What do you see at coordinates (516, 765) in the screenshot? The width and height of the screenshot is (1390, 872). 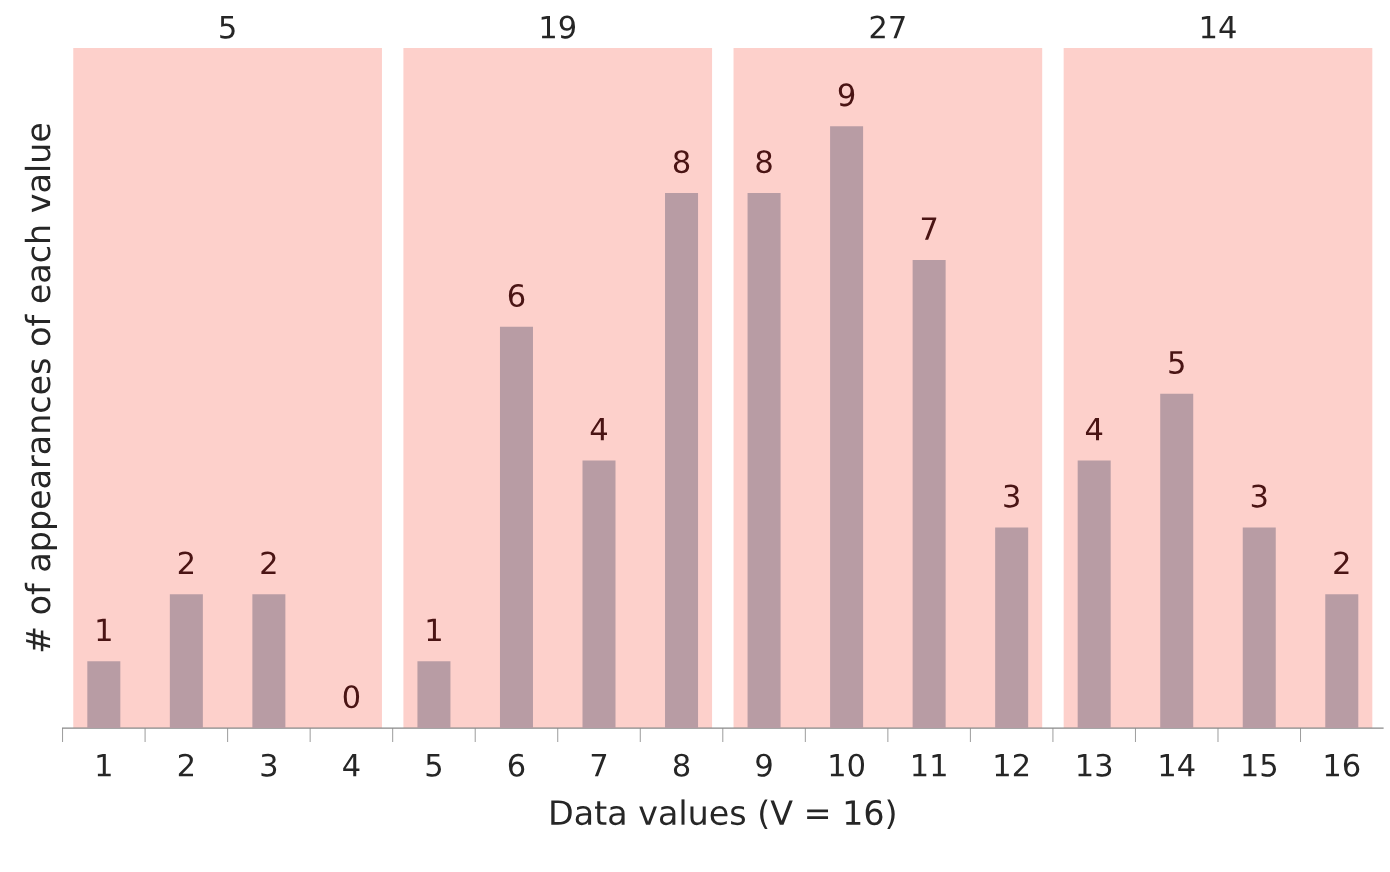 I see `x-tick-label: 6` at bounding box center [516, 765].